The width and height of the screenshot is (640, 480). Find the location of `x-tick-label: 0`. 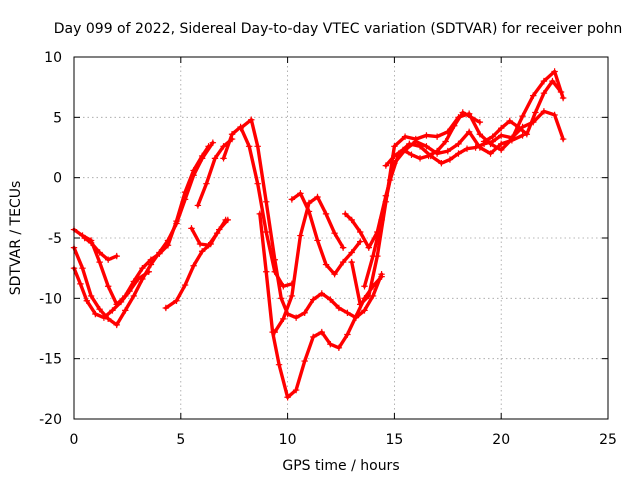

x-tick-label: 0 is located at coordinates (74, 440).